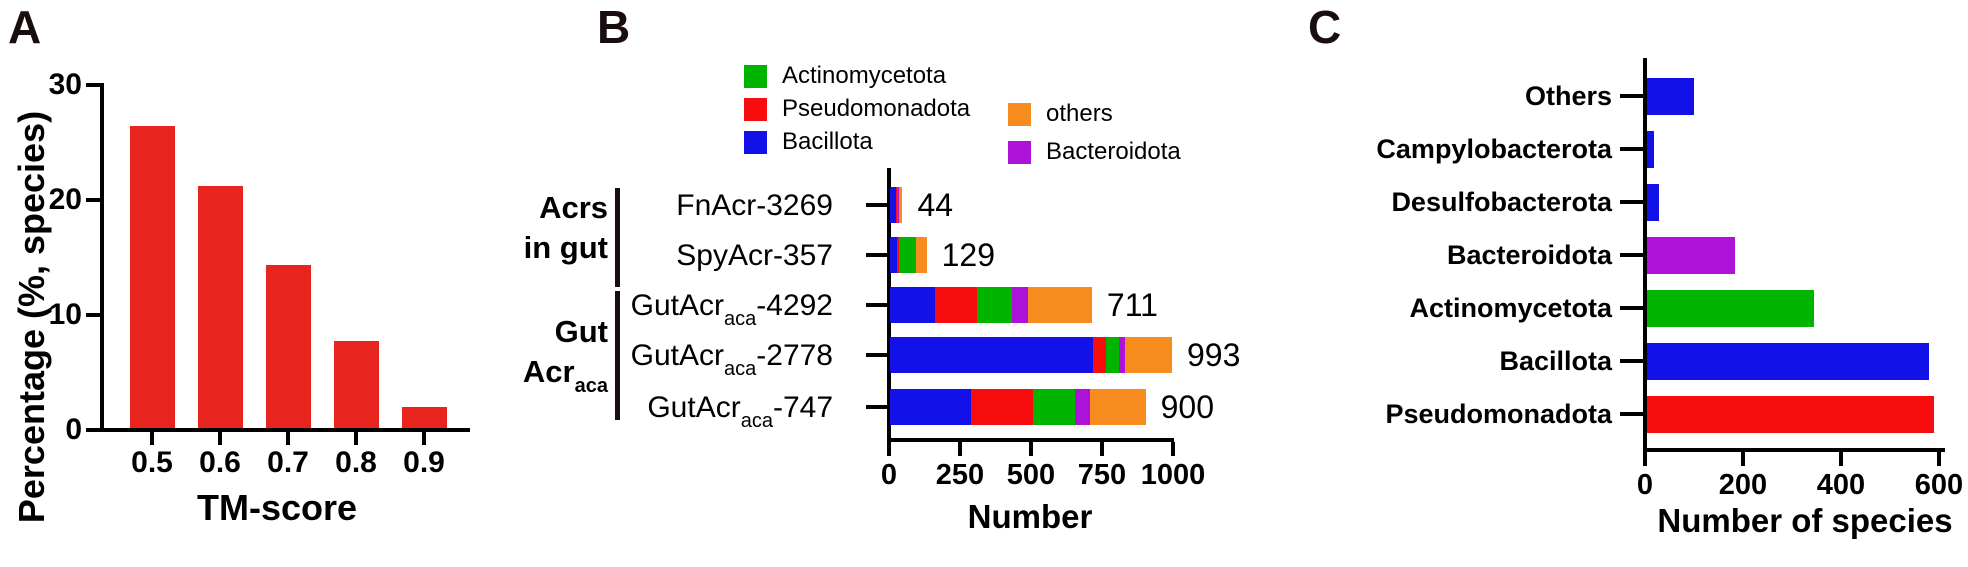 The image size is (1968, 567). Describe the element at coordinates (504, 208) in the screenshot. I see `panel-b-group-label-acrs-in-gut-line1: Acrs` at that location.